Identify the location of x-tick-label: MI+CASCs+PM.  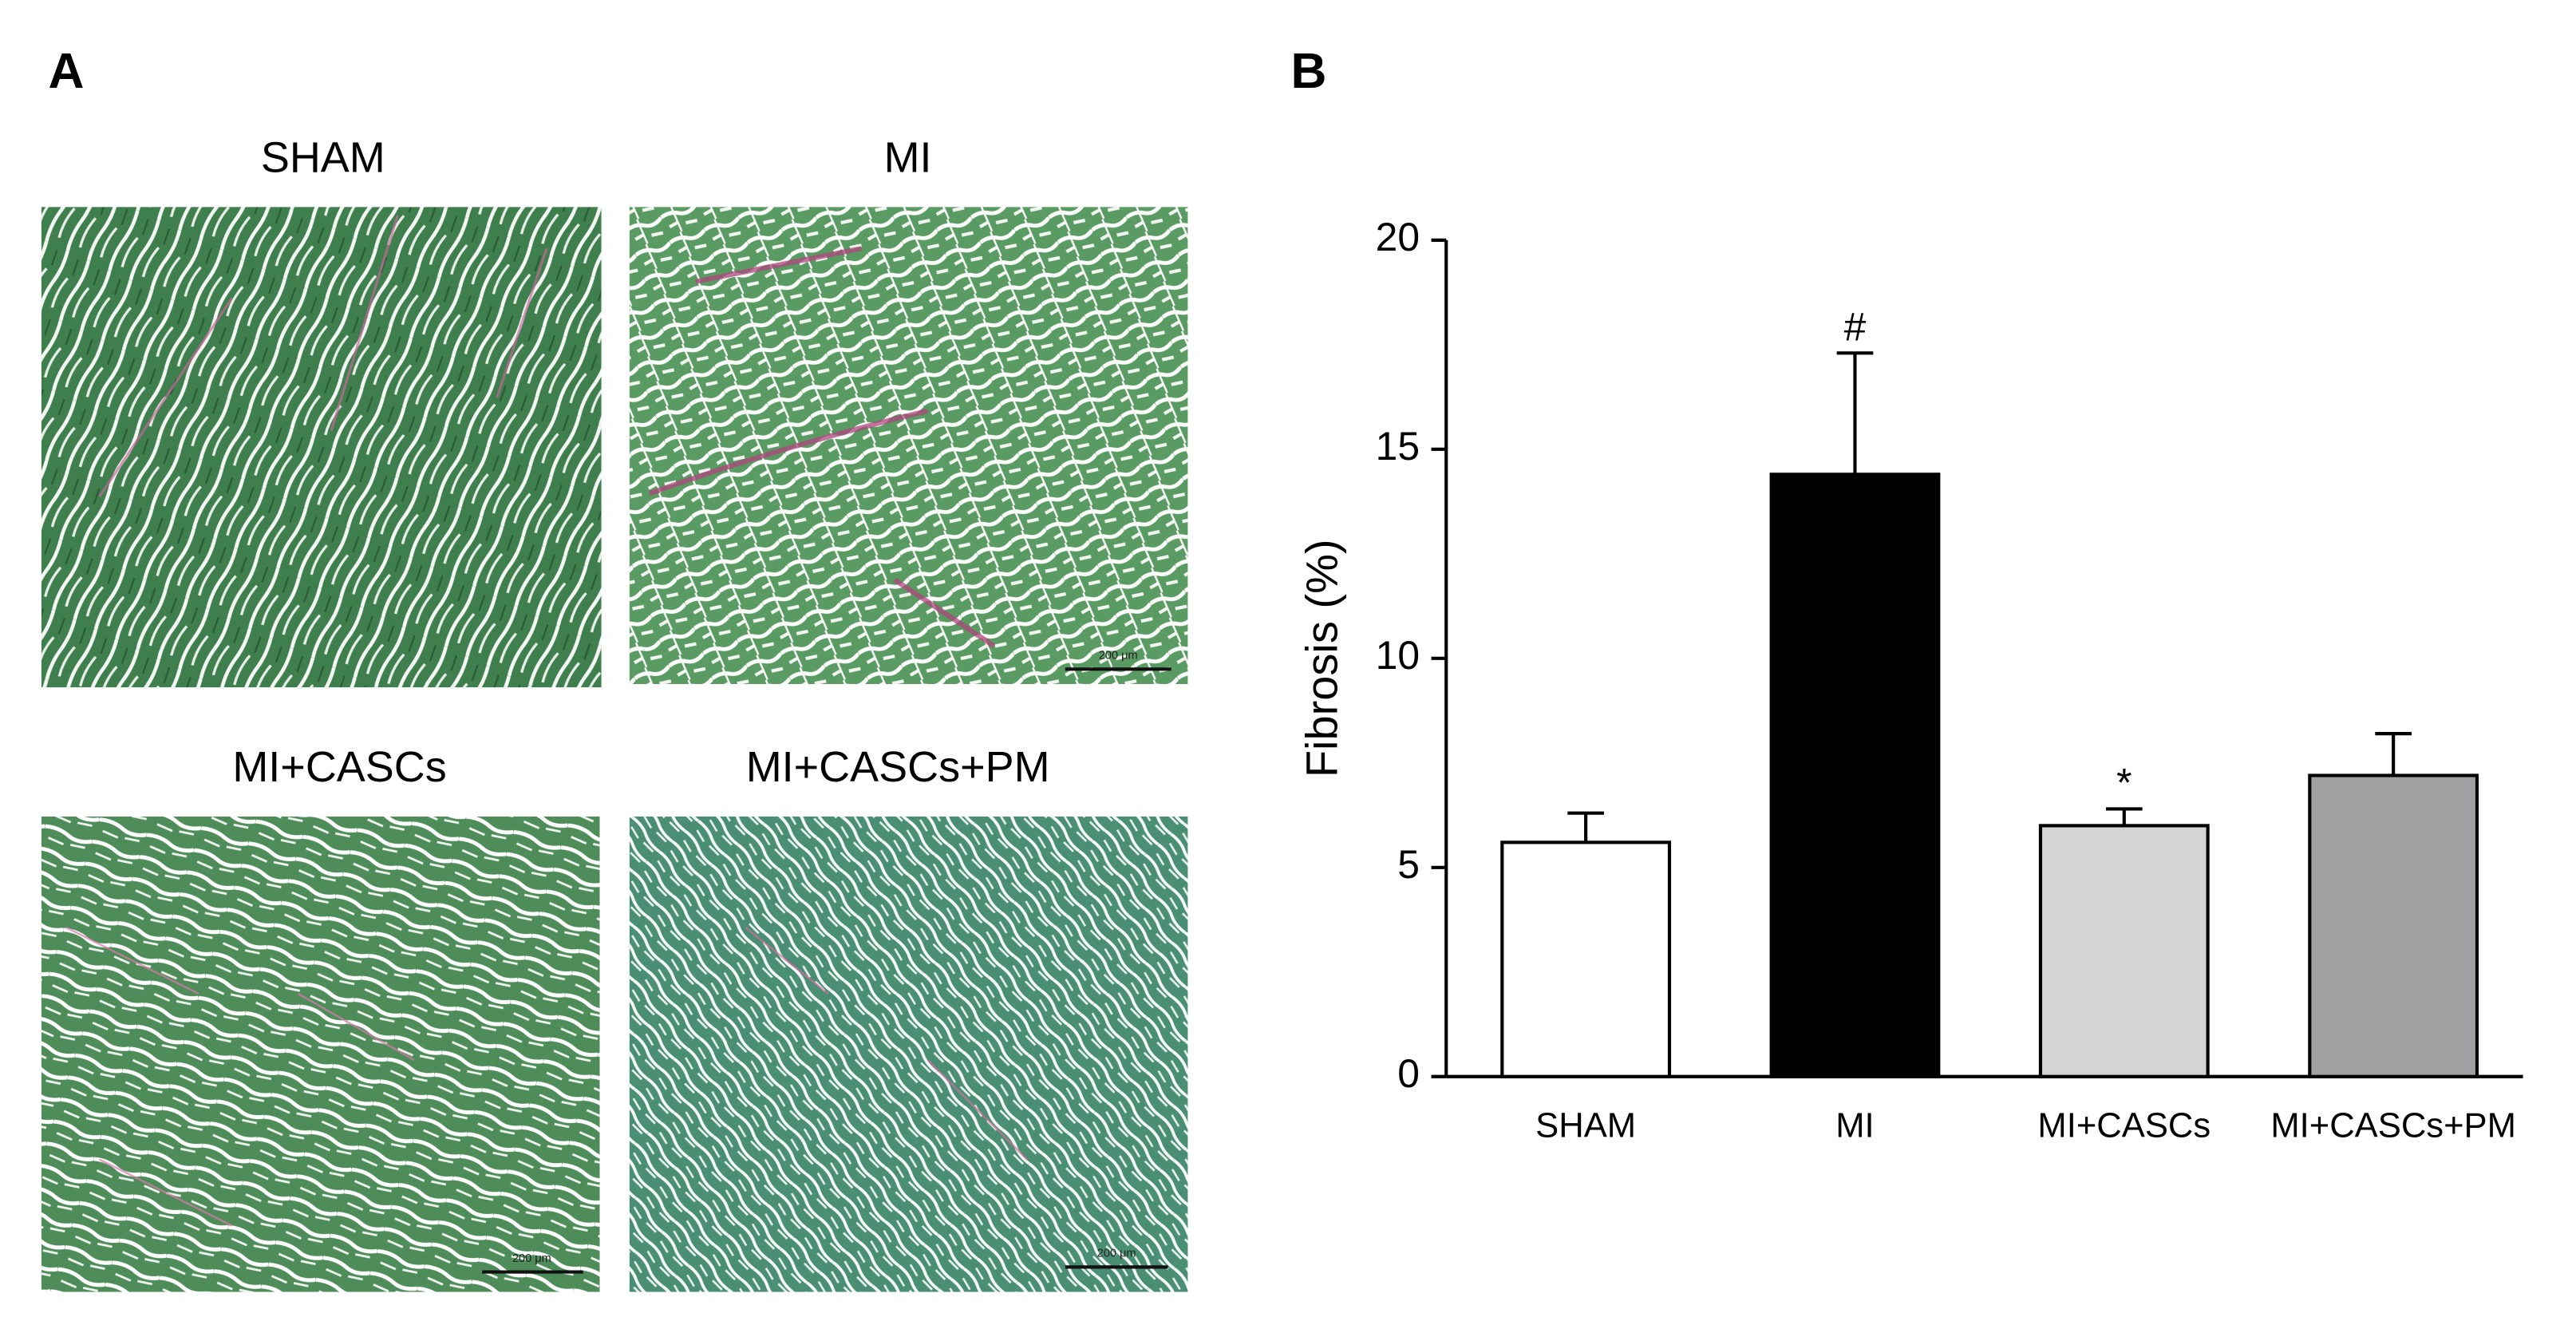
(2393, 1126).